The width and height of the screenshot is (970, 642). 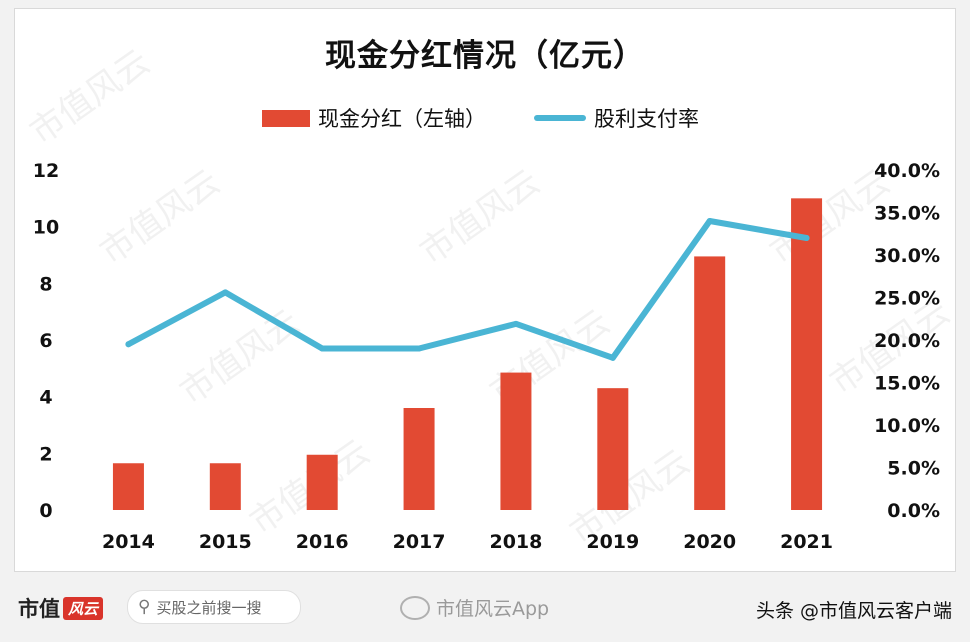 What do you see at coordinates (612, 542) in the screenshot?
I see `x-tick-label: 2019` at bounding box center [612, 542].